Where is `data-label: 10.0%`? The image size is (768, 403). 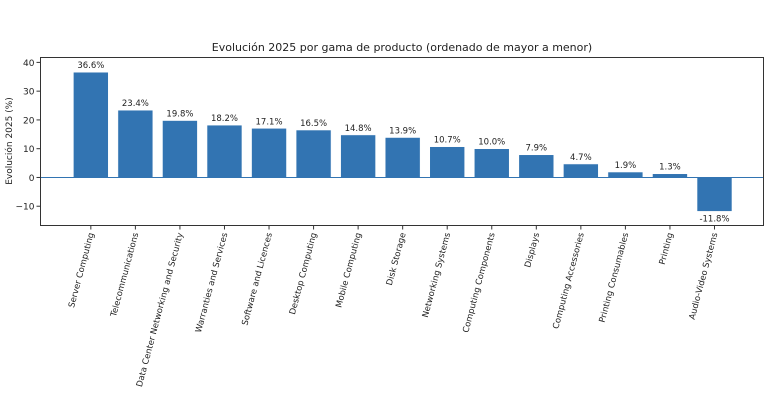 data-label: 10.0% is located at coordinates (491, 143).